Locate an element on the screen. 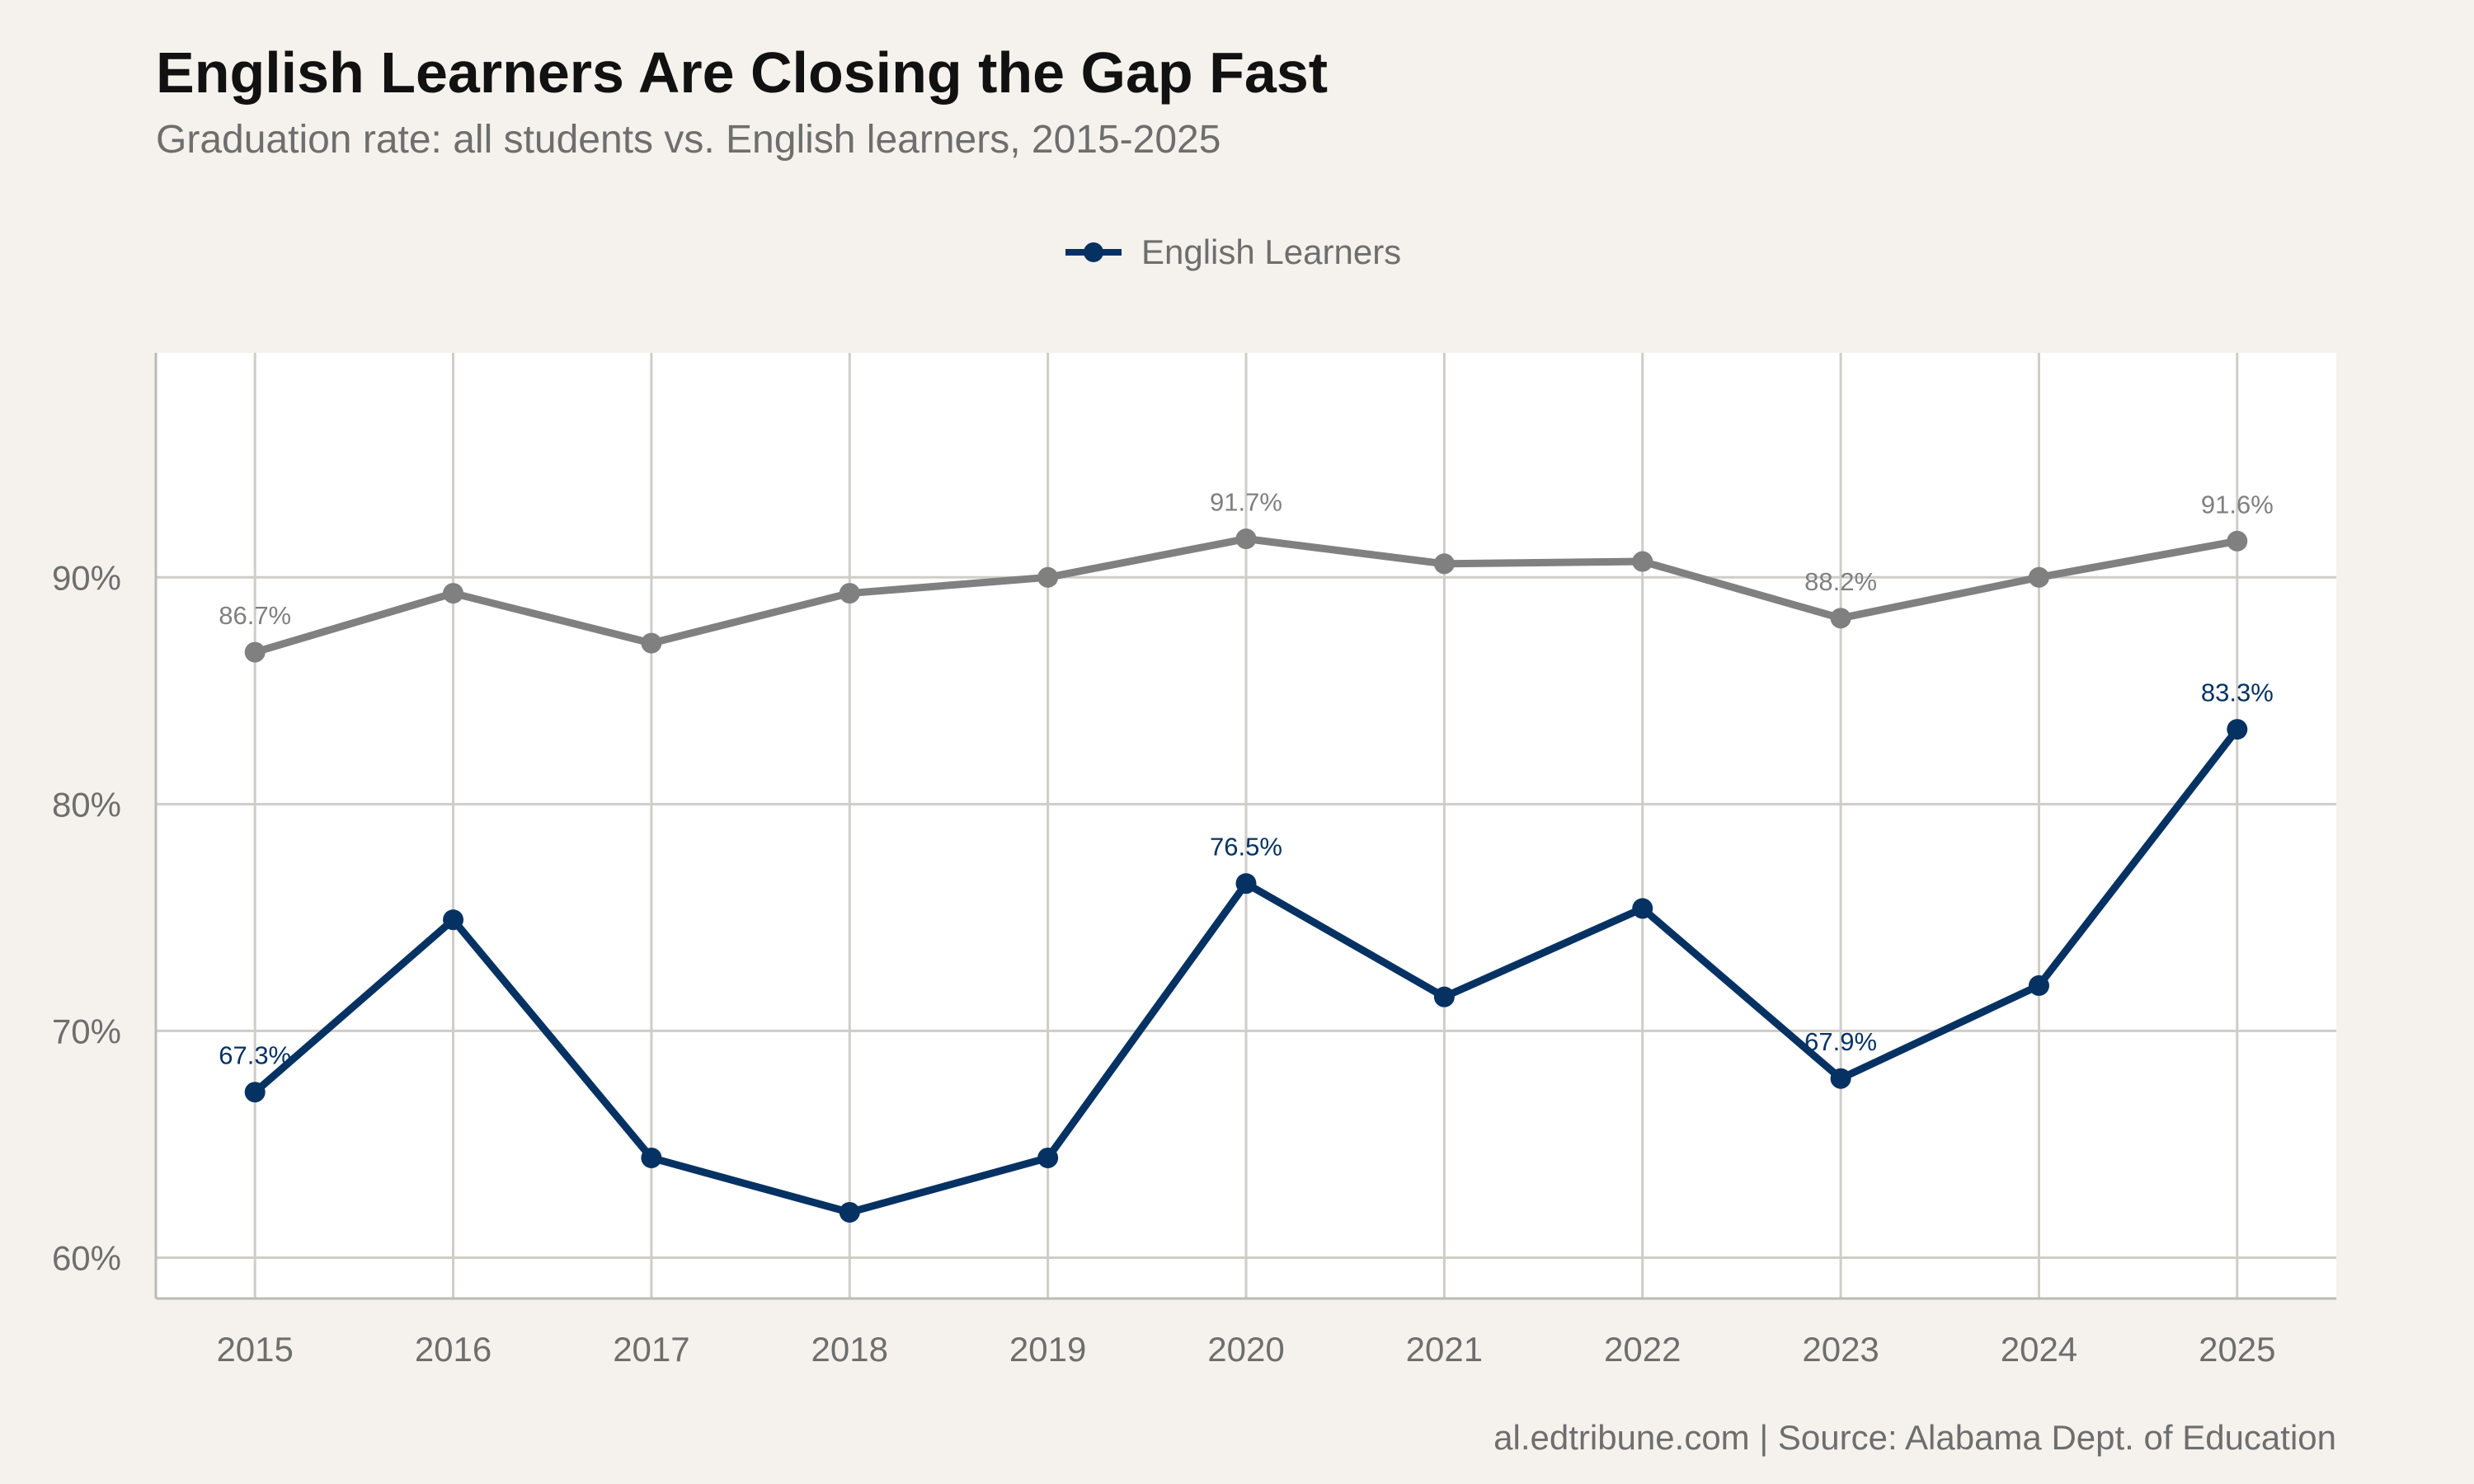 This screenshot has width=2474, height=1484. x-tick-label-2022: 2022 is located at coordinates (1642, 1349).